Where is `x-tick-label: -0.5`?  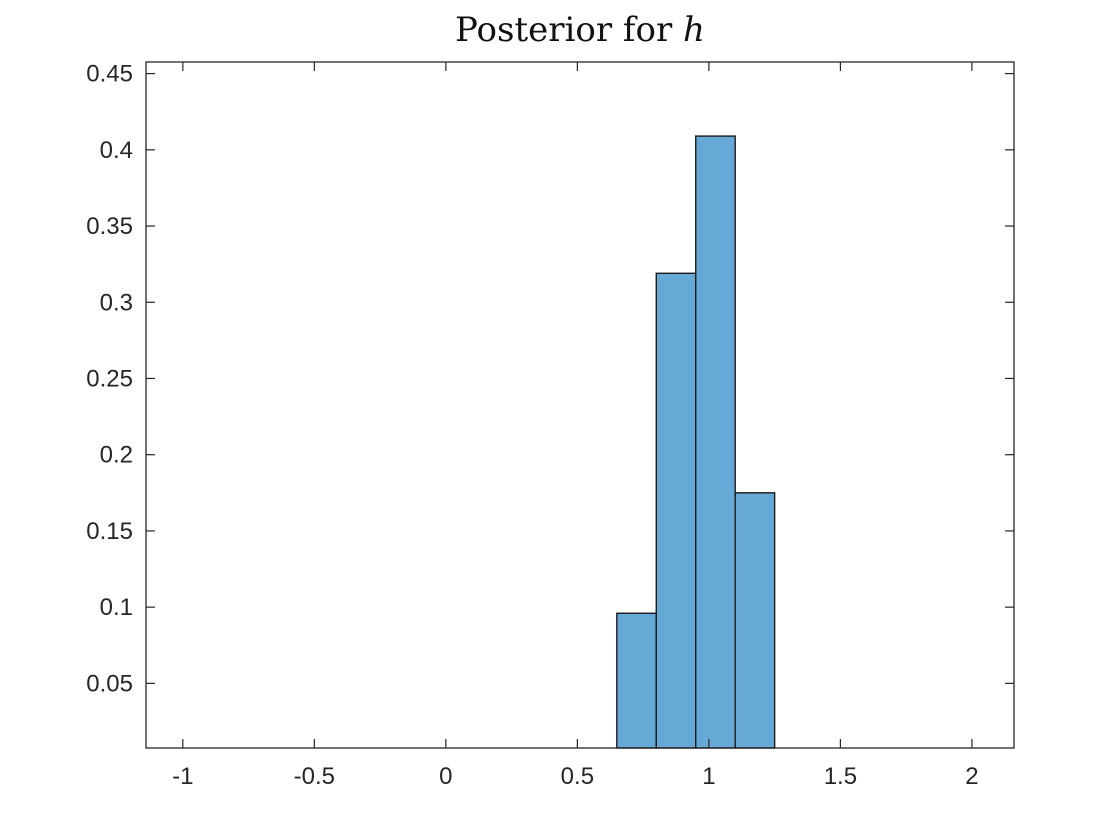
x-tick-label: -0.5 is located at coordinates (314, 776).